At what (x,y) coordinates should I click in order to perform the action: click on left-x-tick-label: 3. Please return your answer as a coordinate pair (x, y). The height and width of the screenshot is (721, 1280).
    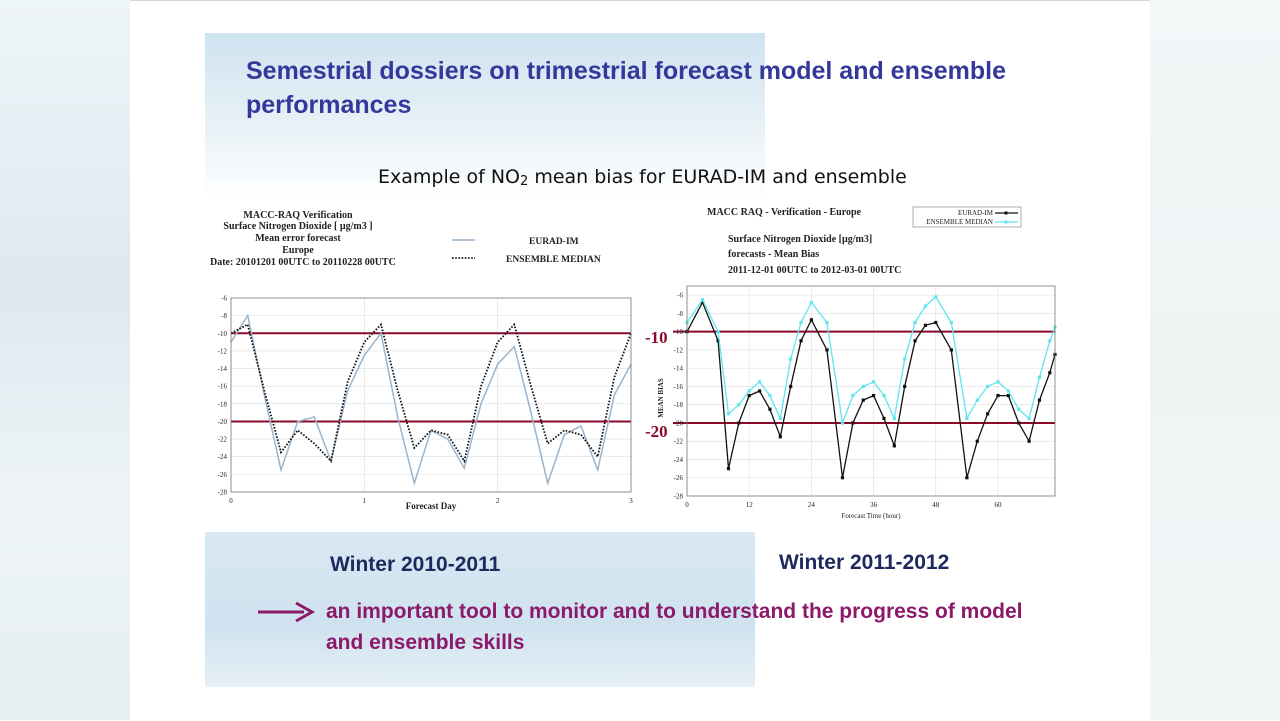
    Looking at the image, I should click on (631, 501).